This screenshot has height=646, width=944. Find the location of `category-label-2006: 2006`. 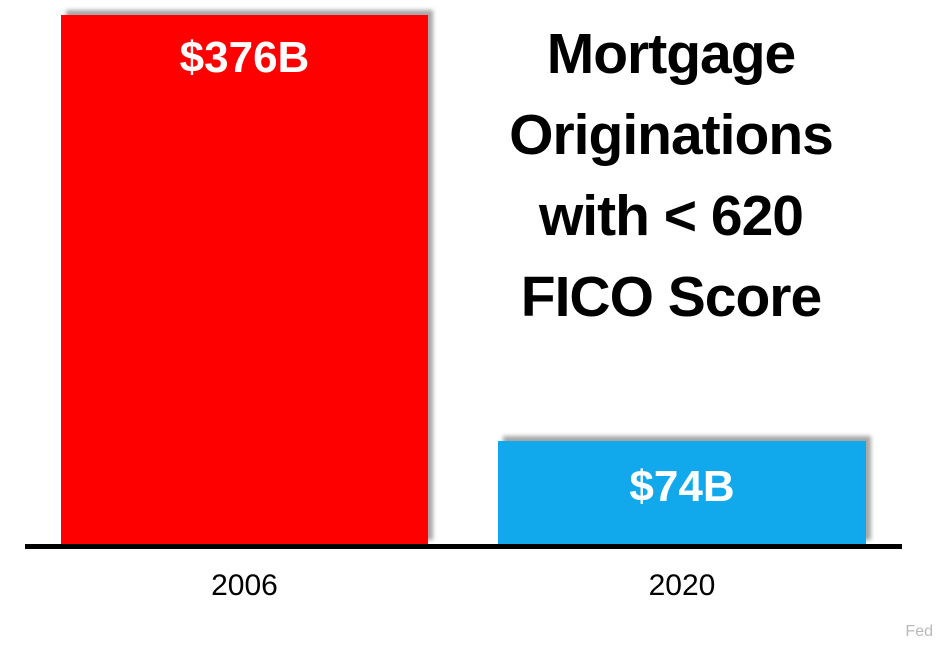

category-label-2006: 2006 is located at coordinates (244, 585).